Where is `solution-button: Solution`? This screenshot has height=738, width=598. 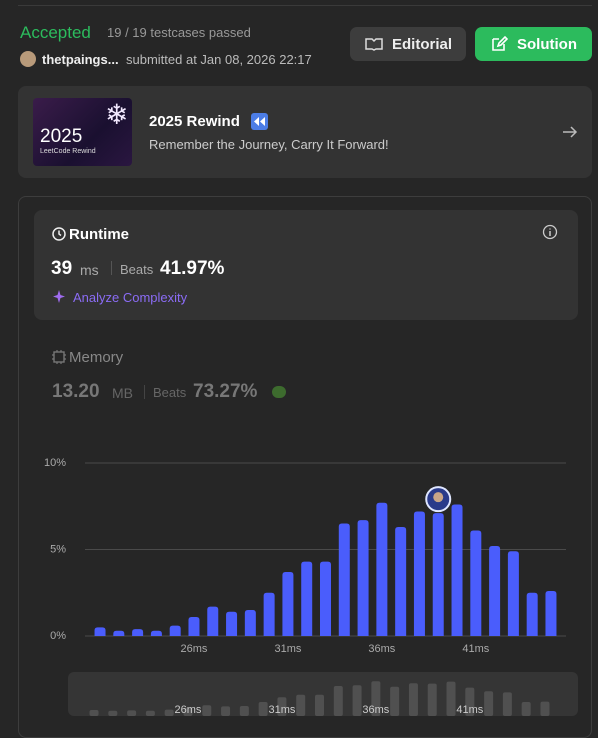 solution-button: Solution is located at coordinates (533, 44).